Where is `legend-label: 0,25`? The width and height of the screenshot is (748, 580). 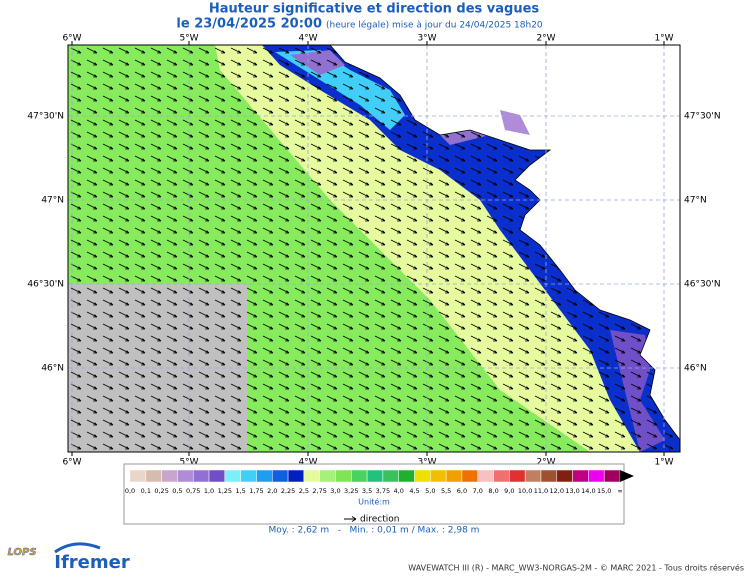
legend-label: 0,25 is located at coordinates (161, 491).